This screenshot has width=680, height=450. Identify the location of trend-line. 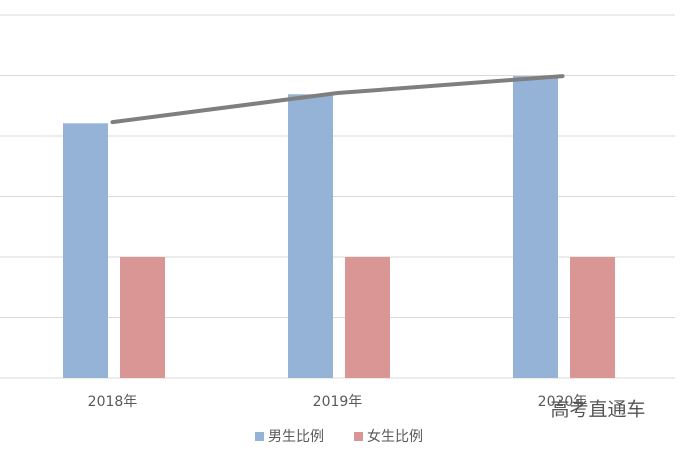
(337, 99).